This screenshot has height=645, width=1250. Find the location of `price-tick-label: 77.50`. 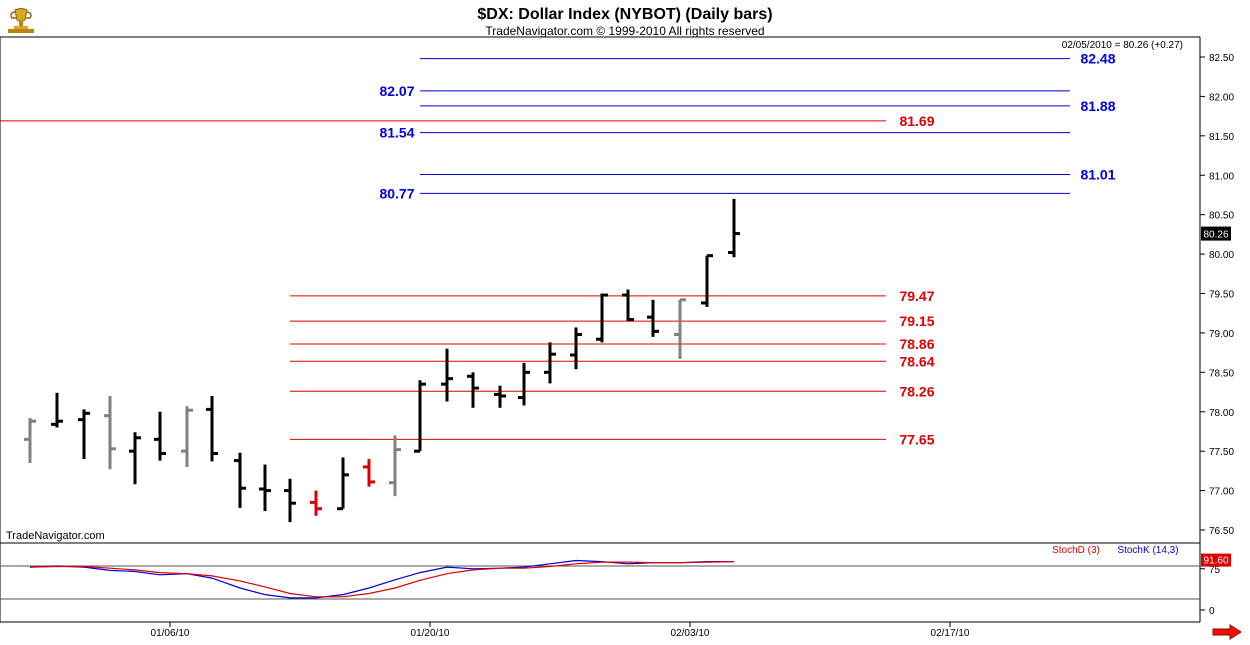

price-tick-label: 77.50 is located at coordinates (1221, 452).